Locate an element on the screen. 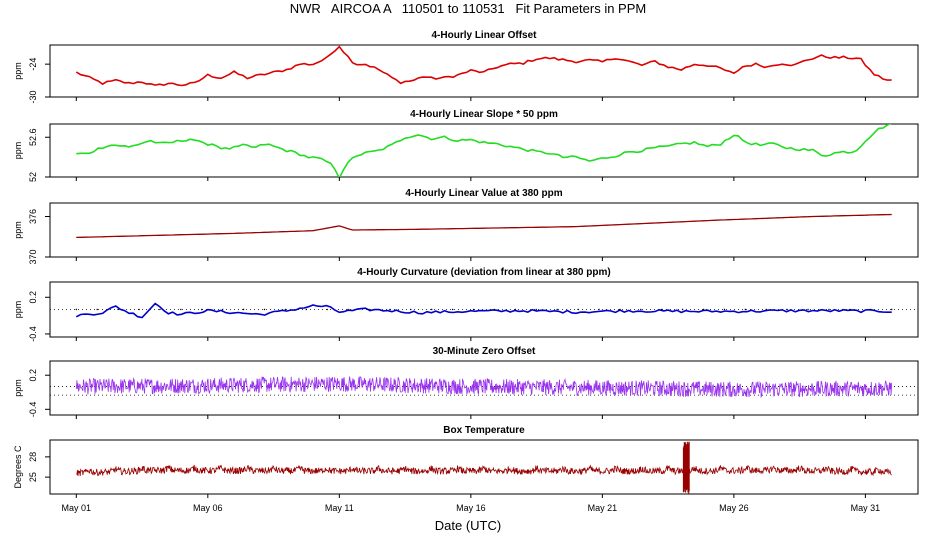 This screenshot has height=540, width=936. y-tick-label: -24 is located at coordinates (33, 64).